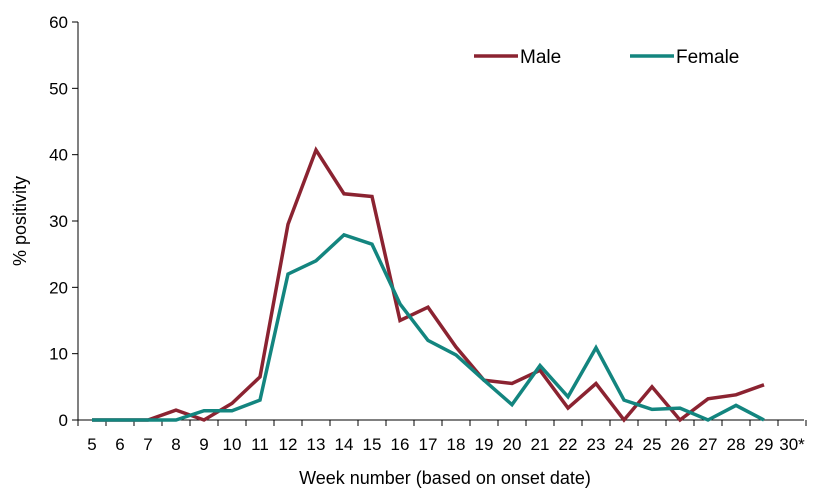 This screenshot has height=490, width=813. I want to click on x-tick-label: 25, so click(652, 444).